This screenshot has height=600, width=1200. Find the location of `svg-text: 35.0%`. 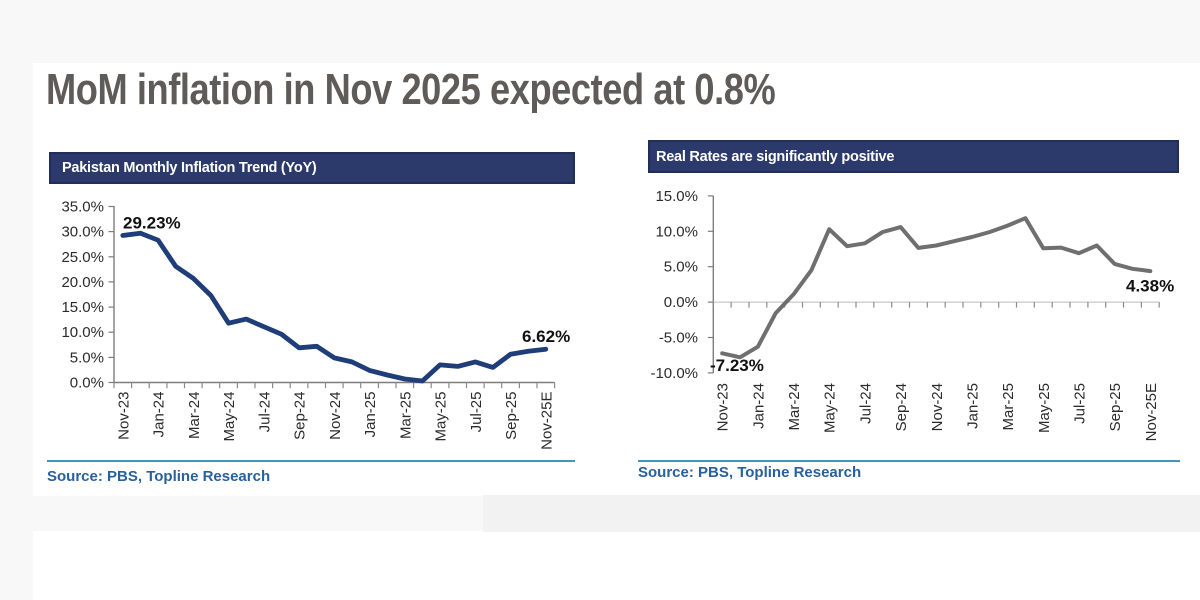

svg-text: 35.0% is located at coordinates (82, 207).